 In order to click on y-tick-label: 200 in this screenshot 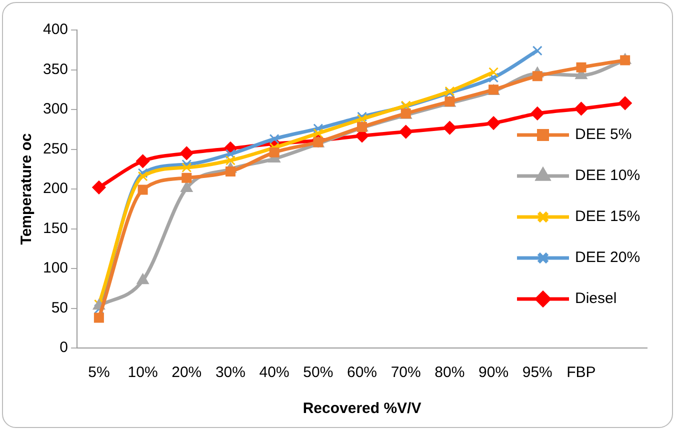, I will do `click(55, 189)`.